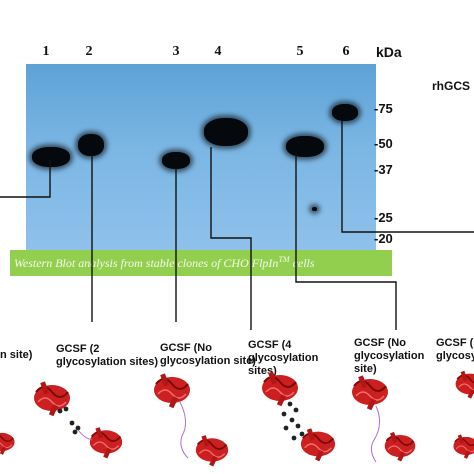 This screenshot has height=474, width=474. Describe the element at coordinates (383, 143) in the screenshot. I see `marker-50: -50` at that location.